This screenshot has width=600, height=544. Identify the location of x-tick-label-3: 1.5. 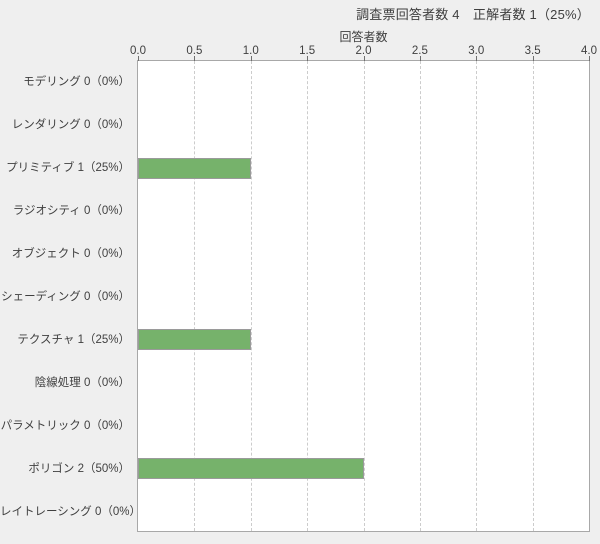
(307, 51).